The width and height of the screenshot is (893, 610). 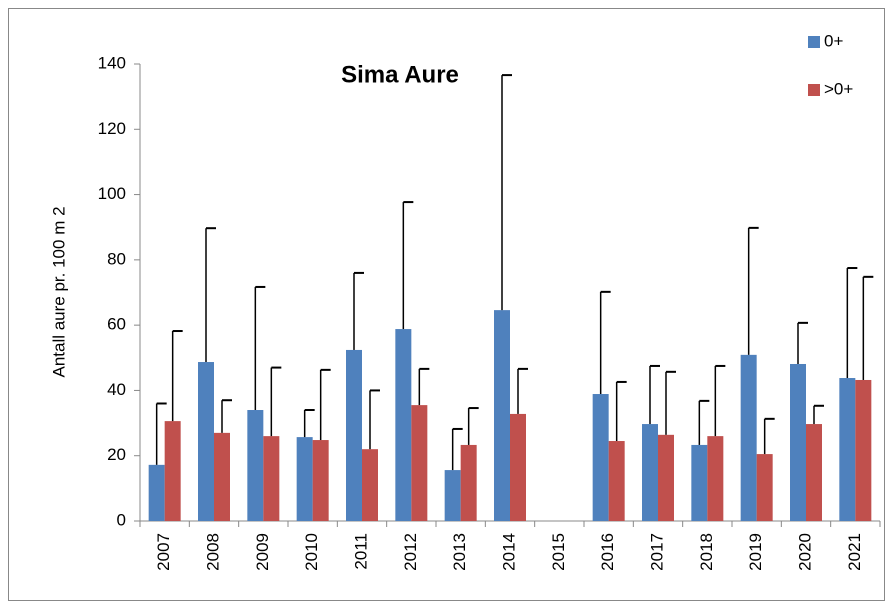 I want to click on y-axis-label: Antall aure pr. 100 m 2, so click(x=58, y=291).